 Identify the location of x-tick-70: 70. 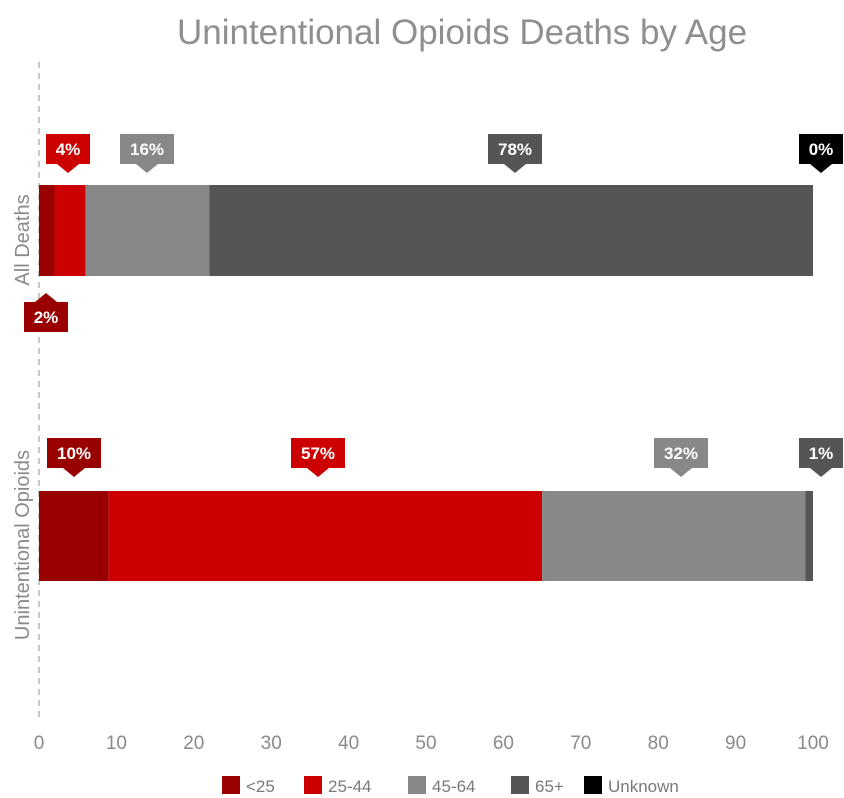
(580, 743).